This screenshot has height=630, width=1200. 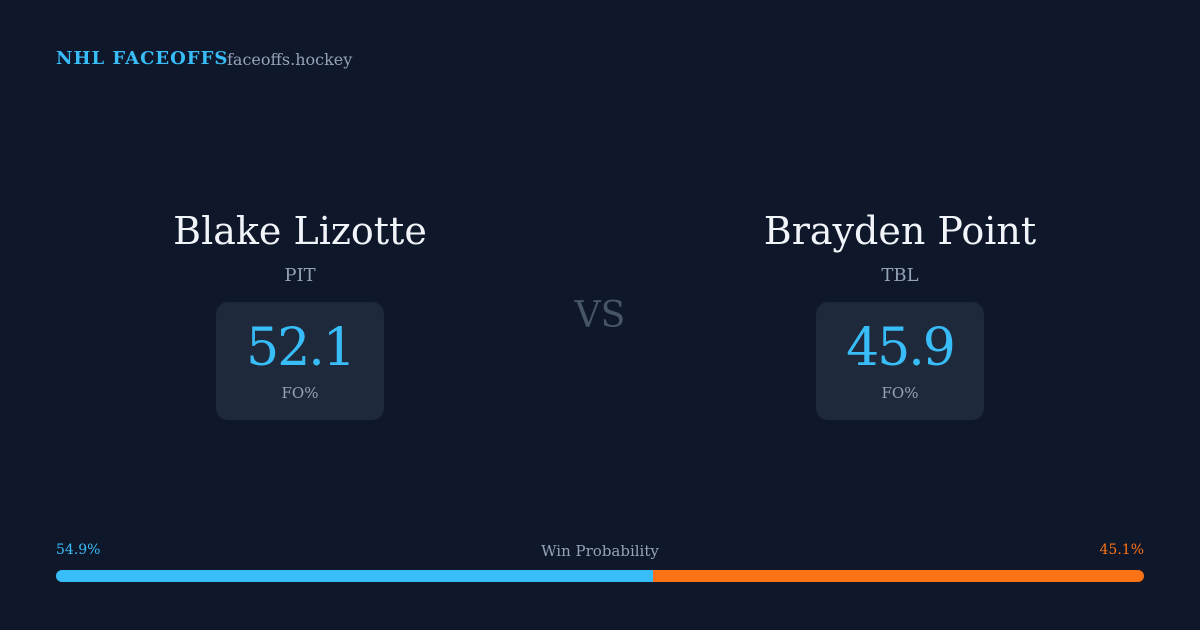 I want to click on stat-card: 52.1 FO%, so click(x=300, y=361).